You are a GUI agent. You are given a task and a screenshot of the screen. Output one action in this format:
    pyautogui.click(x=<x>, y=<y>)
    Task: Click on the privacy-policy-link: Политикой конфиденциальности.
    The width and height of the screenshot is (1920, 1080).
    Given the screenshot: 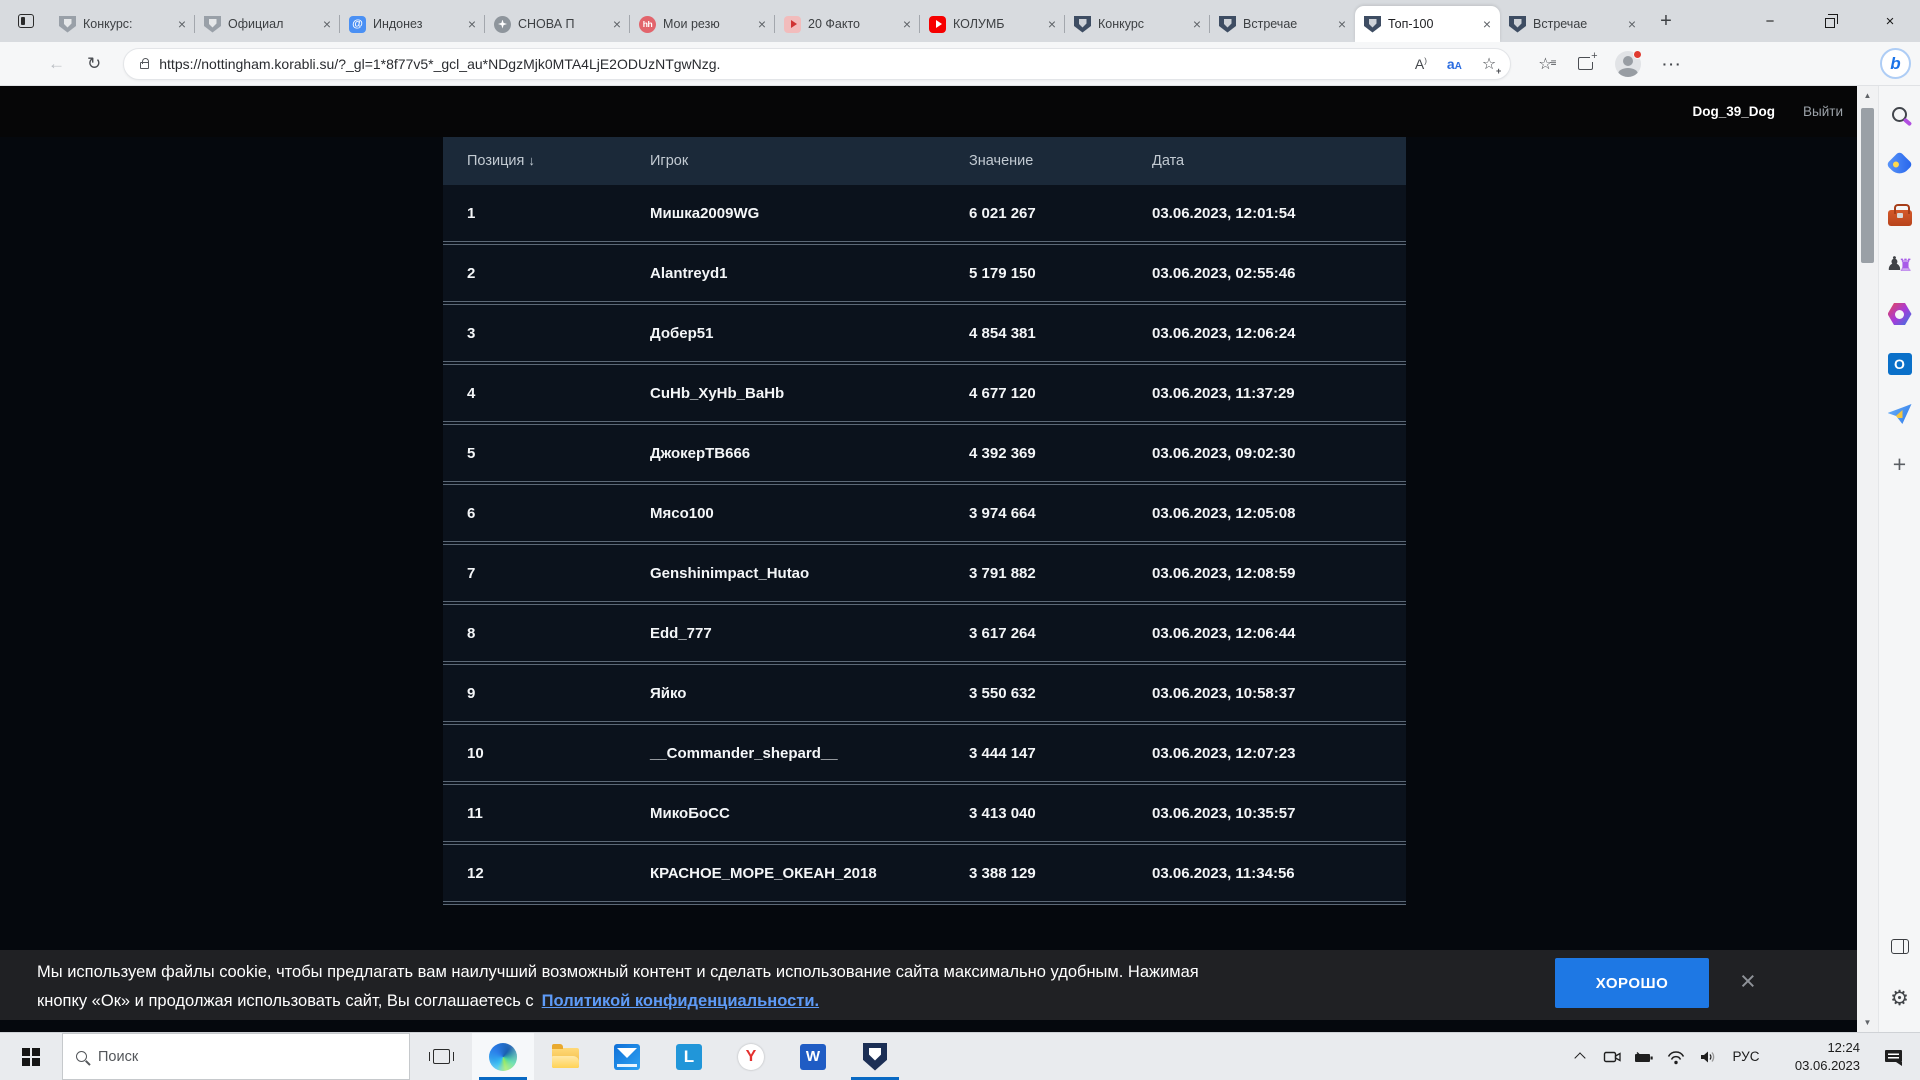 What is the action you would take?
    pyautogui.click(x=680, y=1001)
    